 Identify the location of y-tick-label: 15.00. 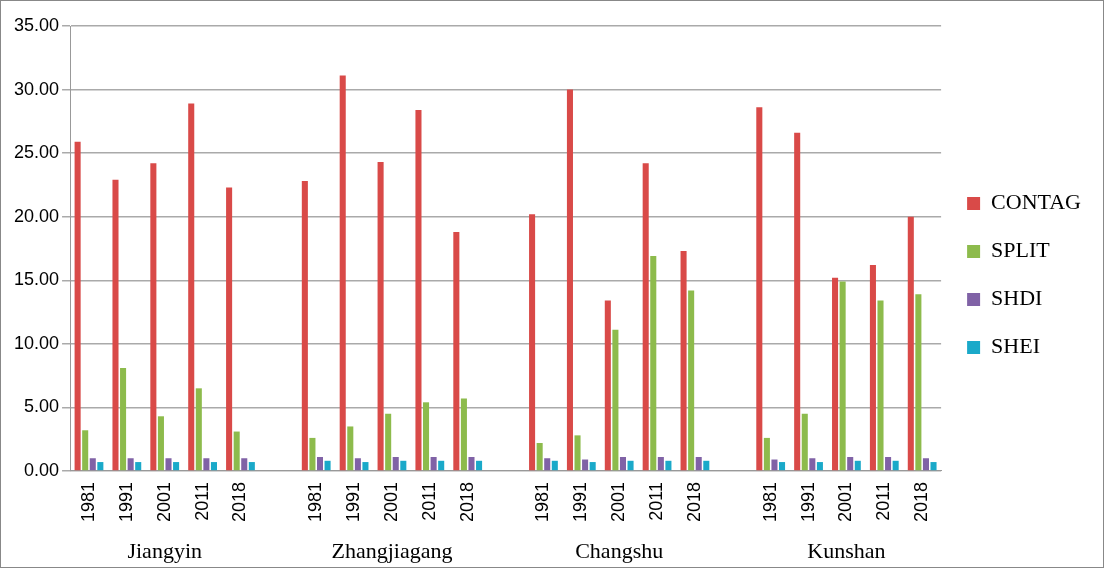
(37, 279).